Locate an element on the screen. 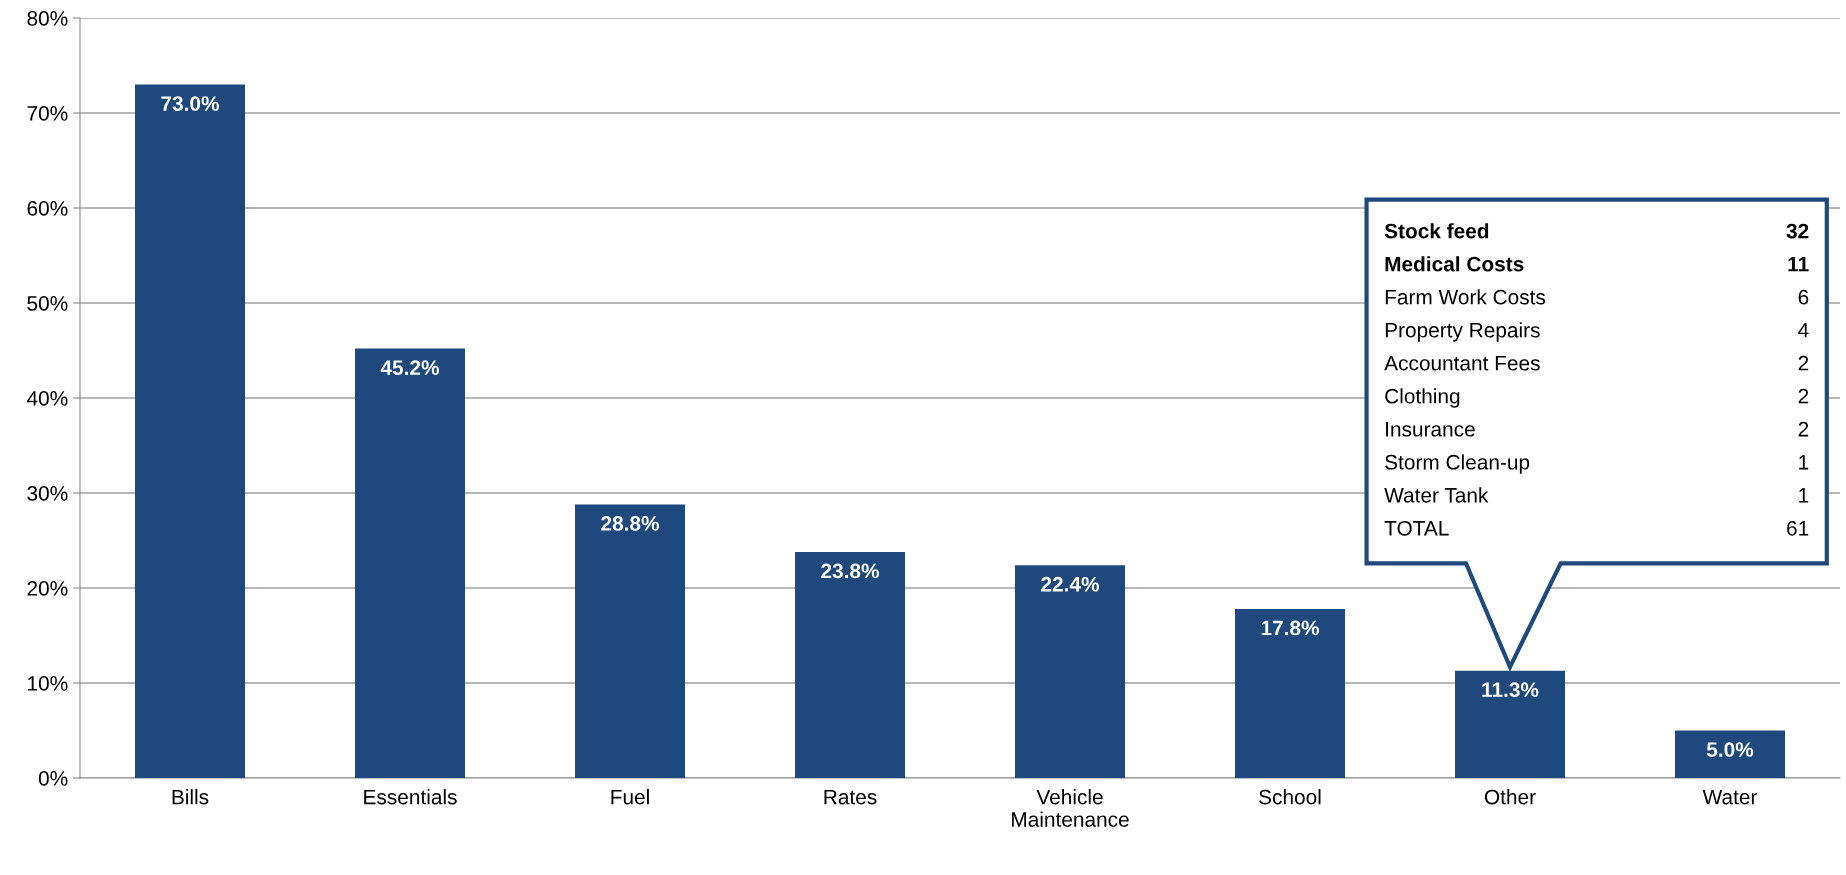  y-tick-label: 0% is located at coordinates (53, 778).